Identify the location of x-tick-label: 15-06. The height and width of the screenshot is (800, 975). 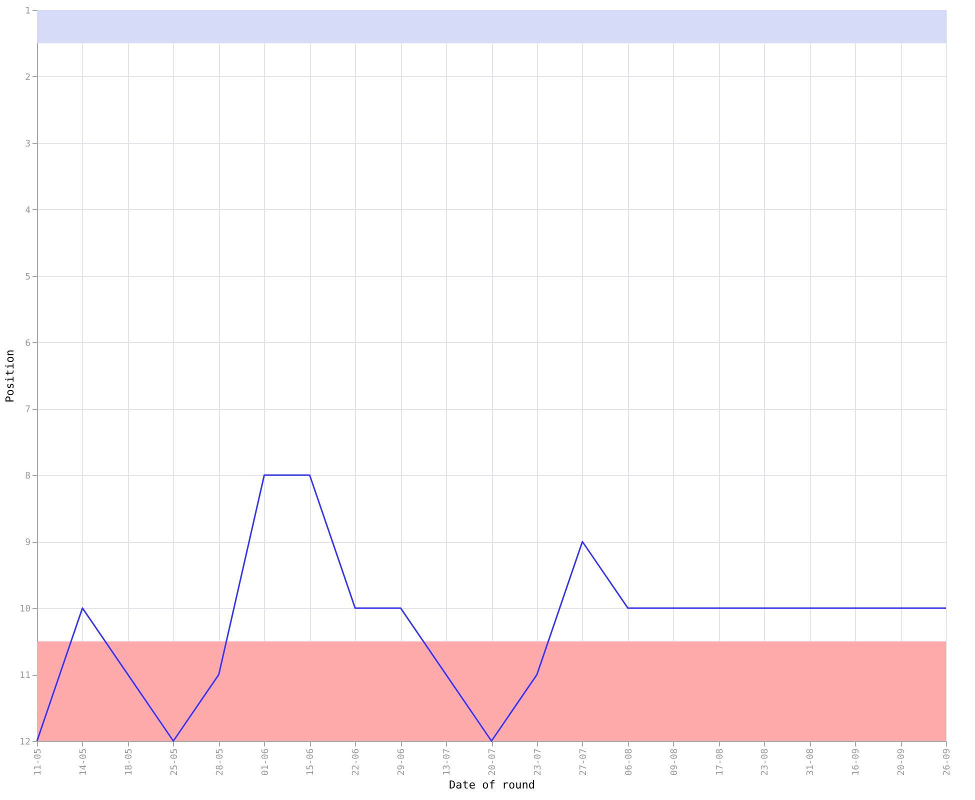
(311, 762).